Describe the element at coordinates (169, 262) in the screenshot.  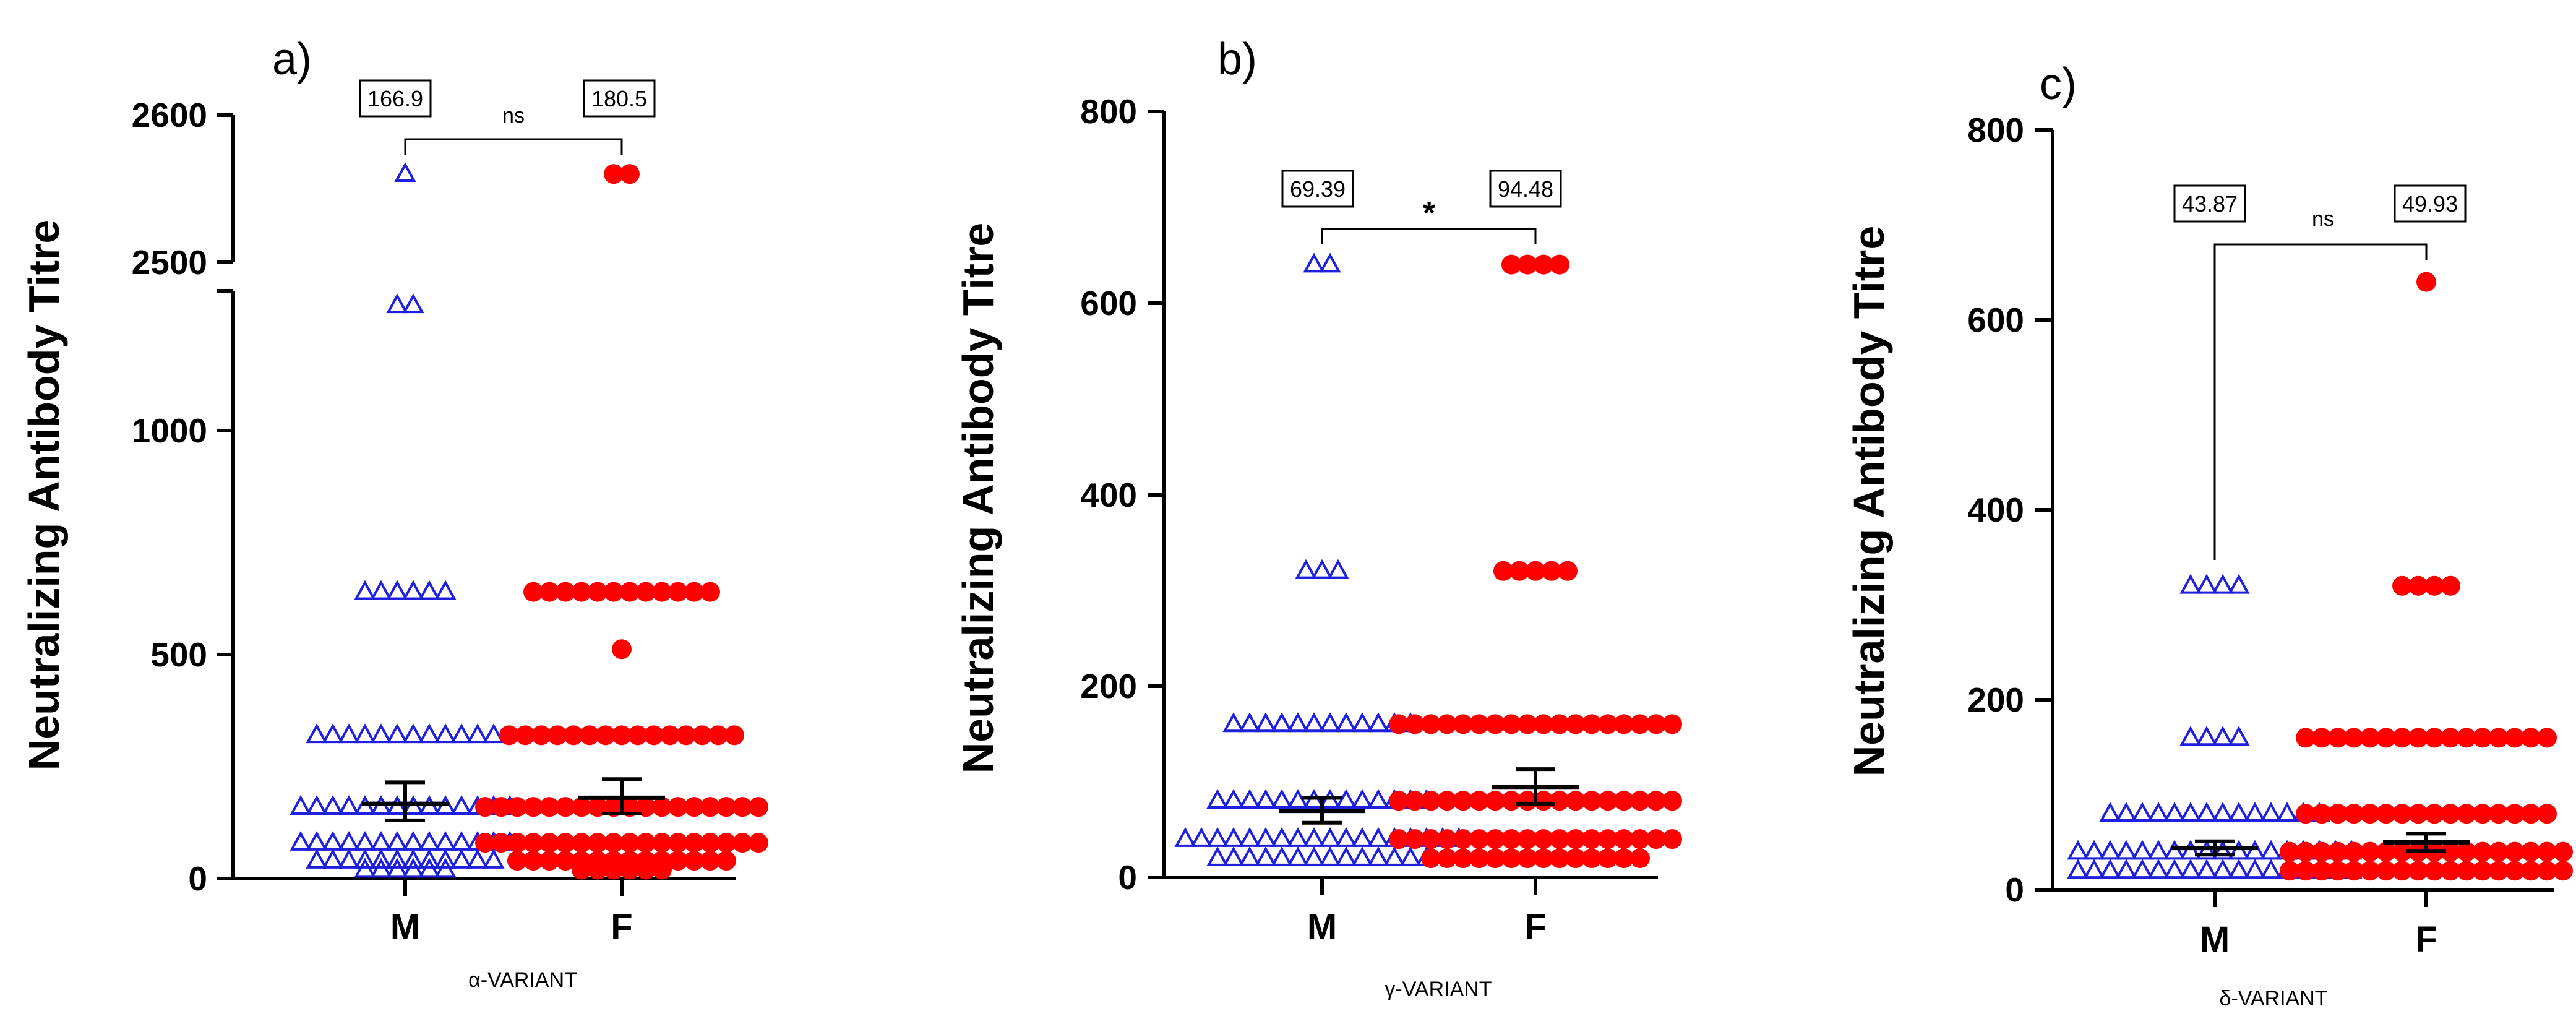
I see `panel-a-y-tick-label: 2500` at that location.